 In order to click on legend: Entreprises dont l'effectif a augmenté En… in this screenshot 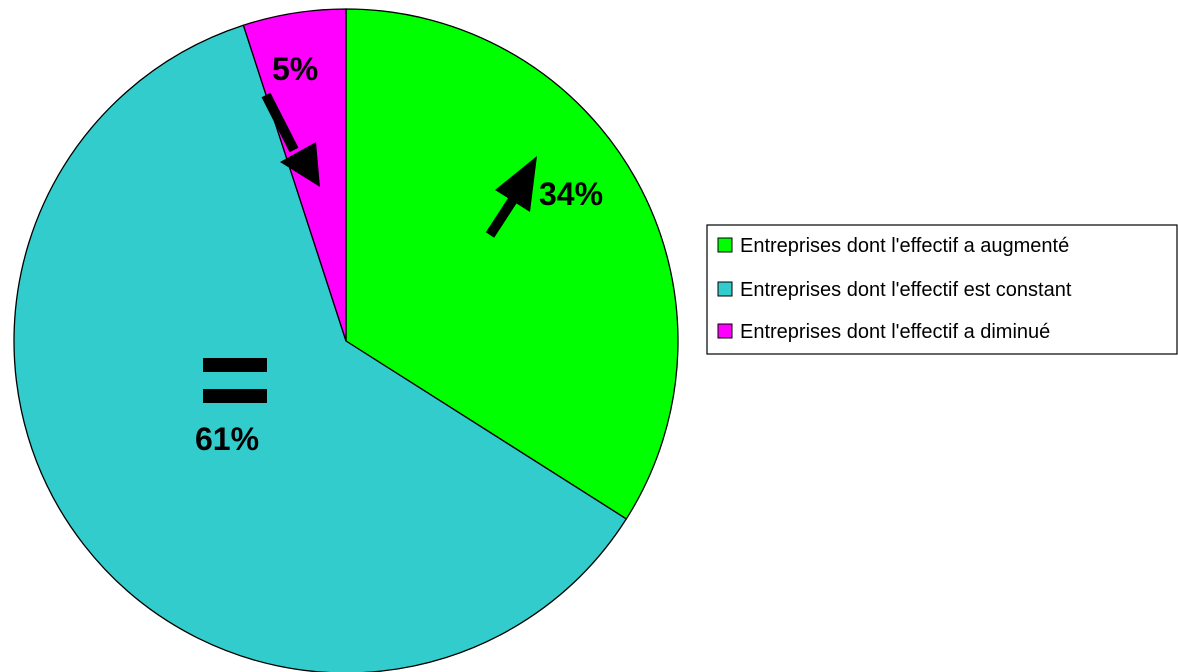, I will do `click(942, 289)`.